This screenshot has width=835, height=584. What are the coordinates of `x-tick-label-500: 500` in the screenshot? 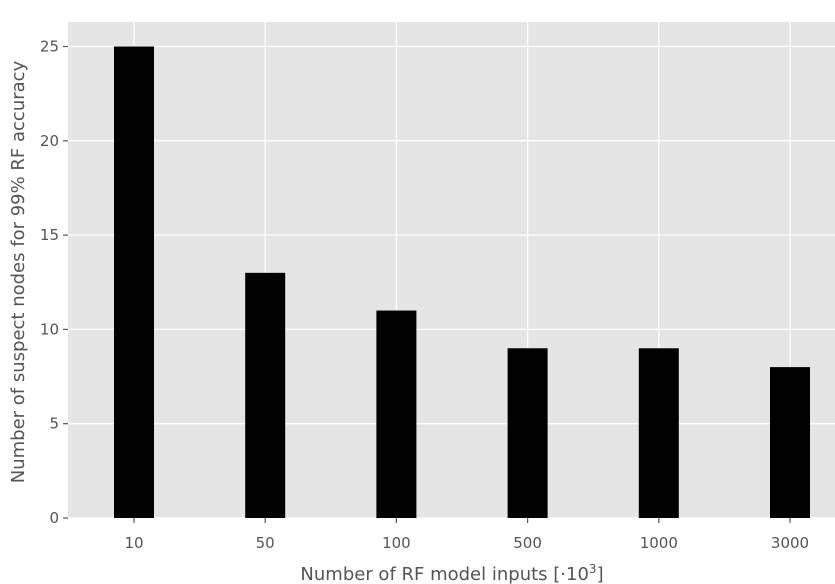 It's located at (527, 543).